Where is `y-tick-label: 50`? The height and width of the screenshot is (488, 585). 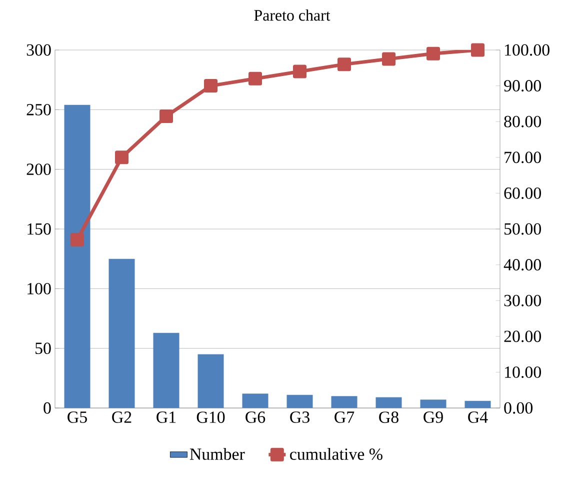
y-tick-label: 50 is located at coordinates (43, 348).